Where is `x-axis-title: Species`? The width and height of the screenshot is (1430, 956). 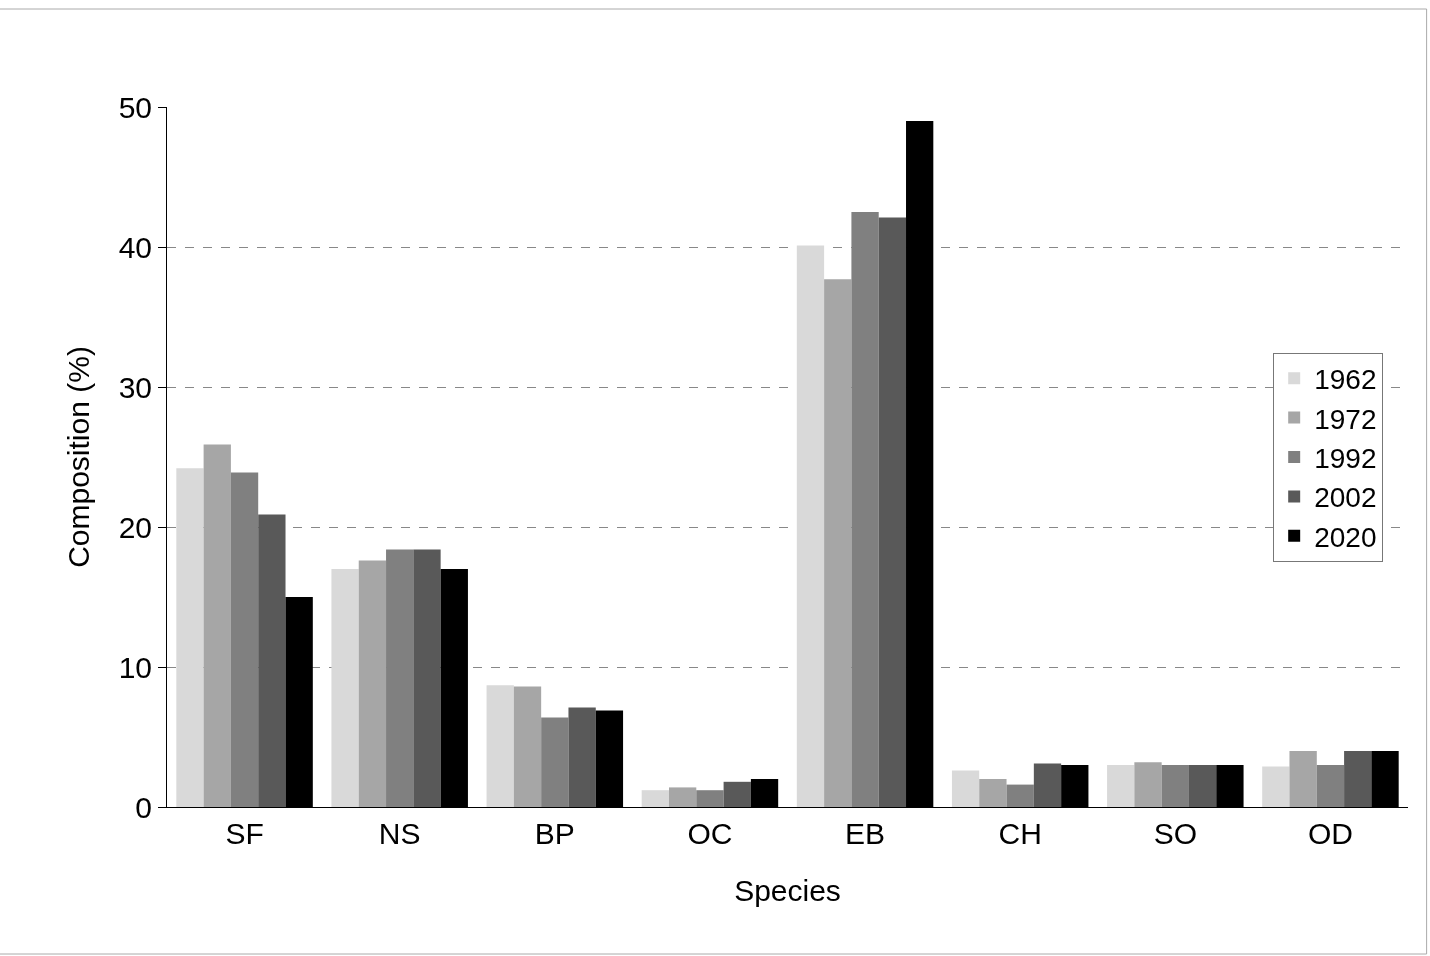 x-axis-title: Species is located at coordinates (787, 890).